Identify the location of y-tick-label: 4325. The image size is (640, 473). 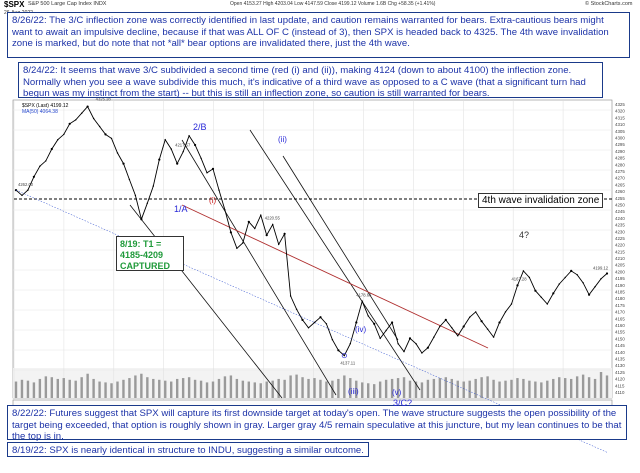
(620, 104).